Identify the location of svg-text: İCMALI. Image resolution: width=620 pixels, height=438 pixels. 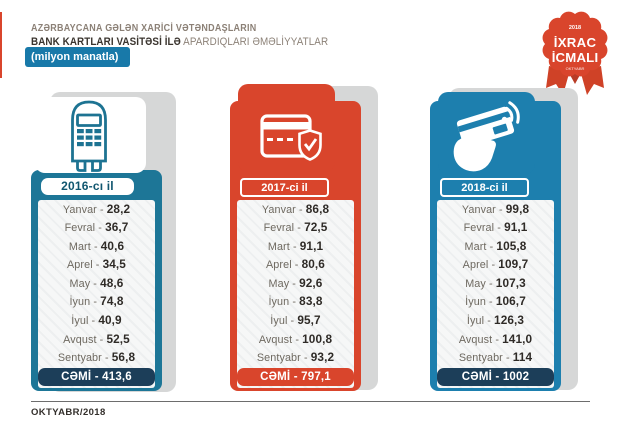
(575, 57).